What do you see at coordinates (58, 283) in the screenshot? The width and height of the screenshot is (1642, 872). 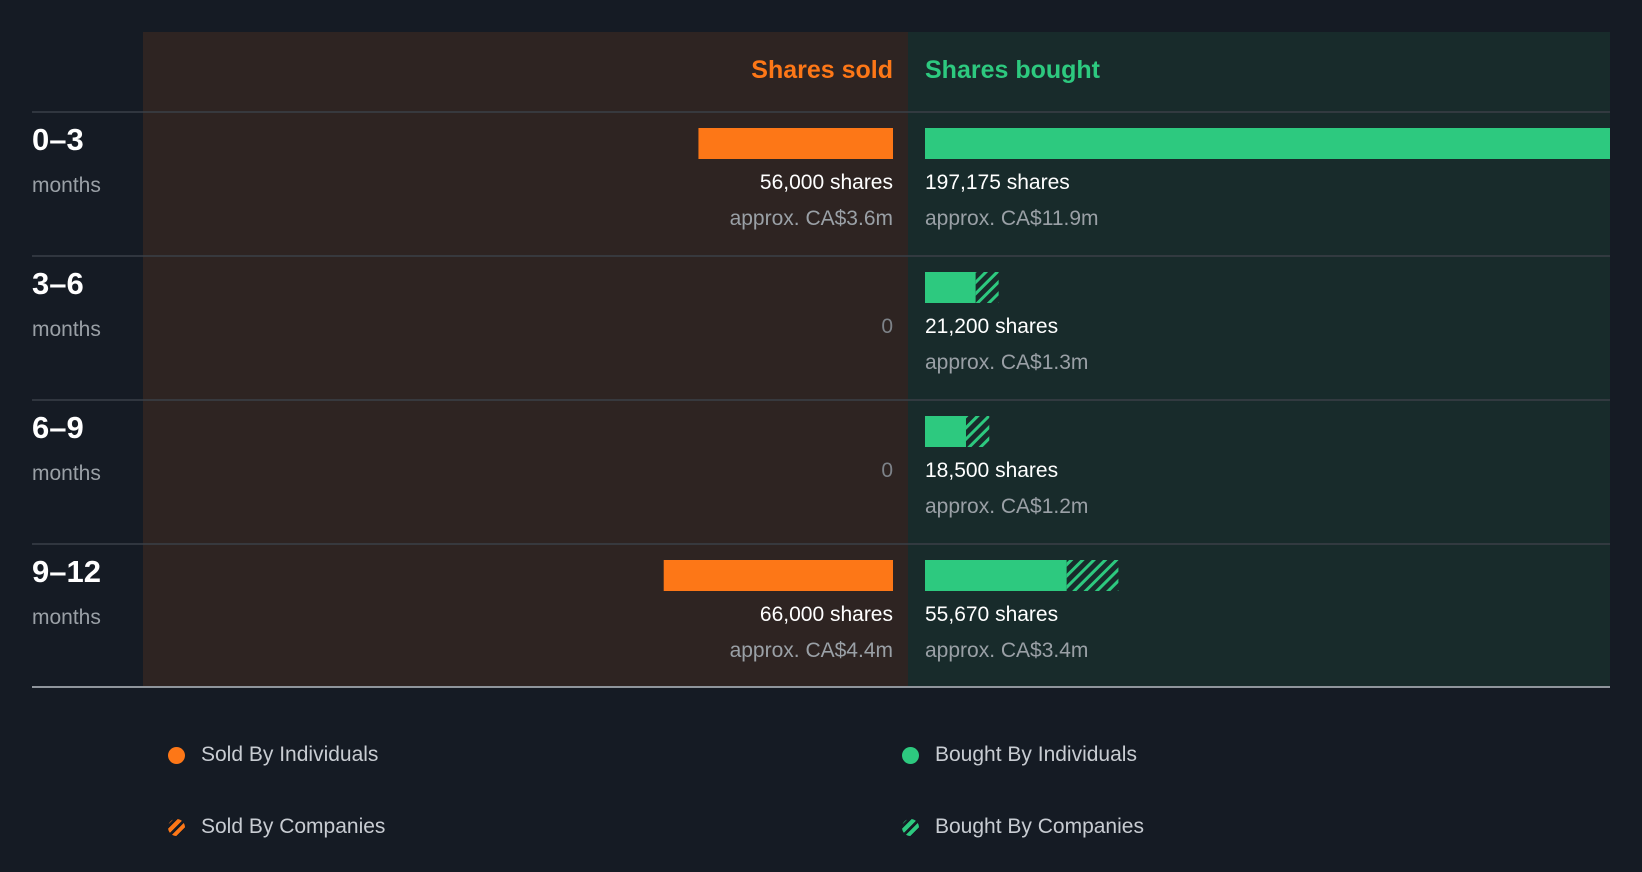 I see `row-1-period-label: 3–6` at bounding box center [58, 283].